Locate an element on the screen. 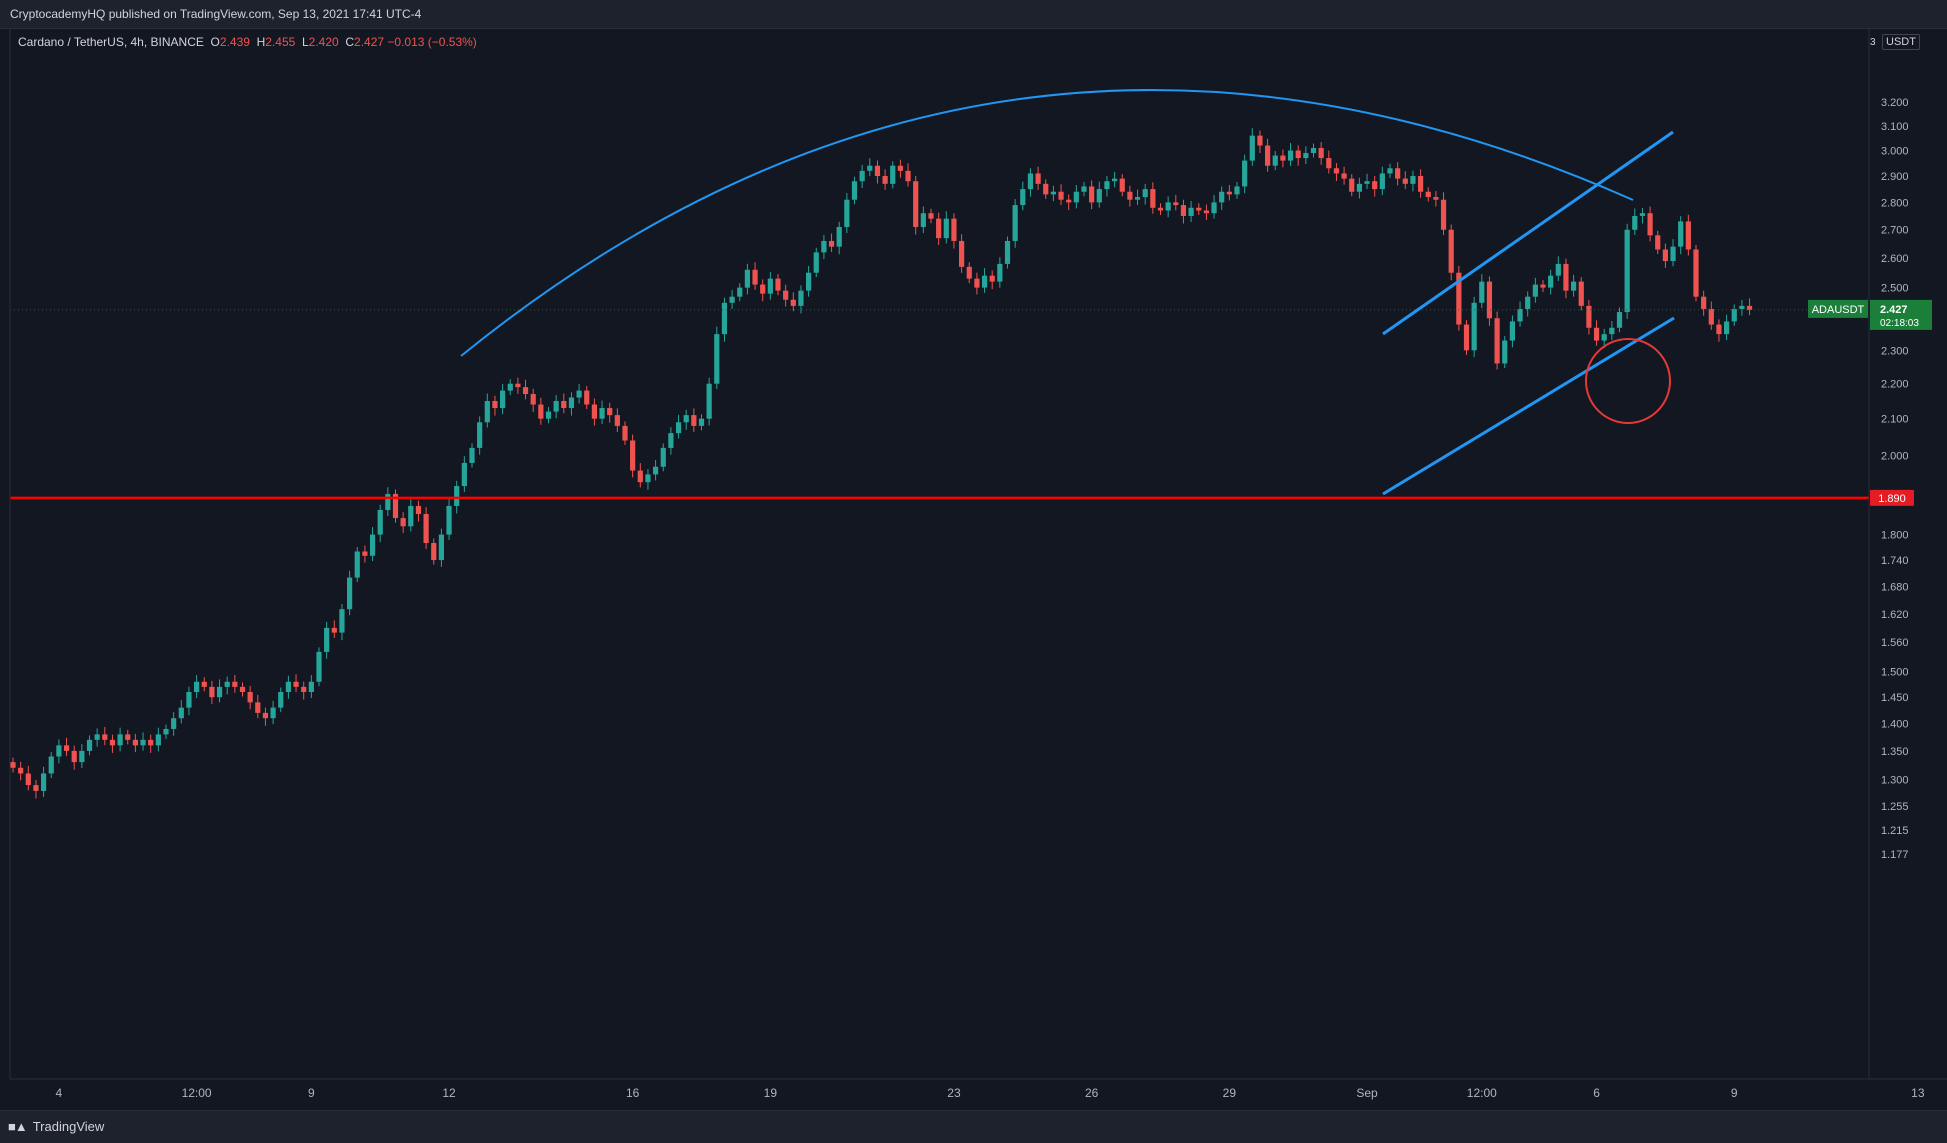  highlight-circle is located at coordinates (1628, 381).